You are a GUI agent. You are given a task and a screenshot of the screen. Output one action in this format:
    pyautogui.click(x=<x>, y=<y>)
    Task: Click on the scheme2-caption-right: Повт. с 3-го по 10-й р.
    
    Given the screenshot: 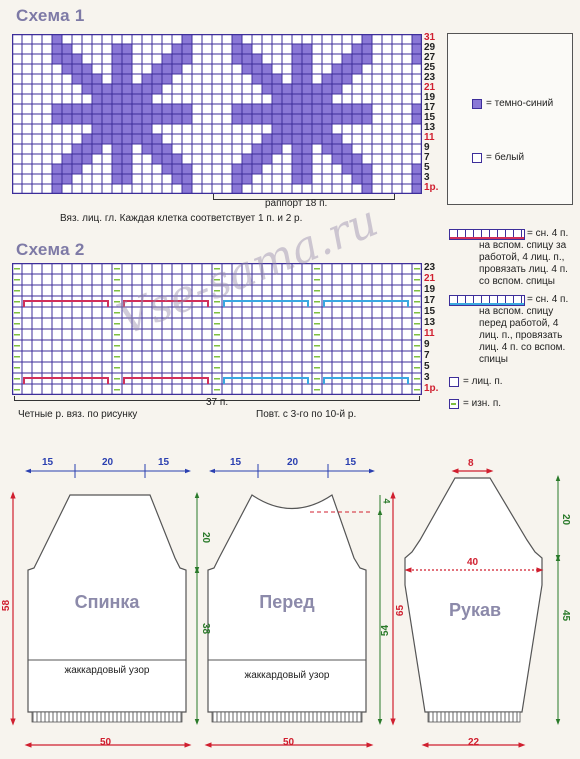 What is the action you would take?
    pyautogui.click(x=306, y=414)
    